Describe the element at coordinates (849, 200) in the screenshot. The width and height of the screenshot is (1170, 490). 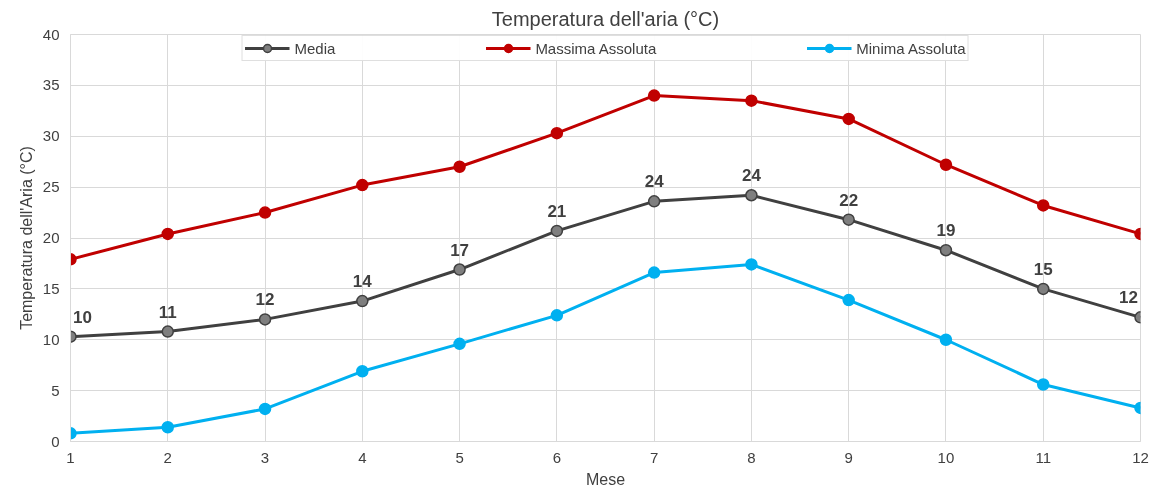
I see `data-label: 22` at that location.